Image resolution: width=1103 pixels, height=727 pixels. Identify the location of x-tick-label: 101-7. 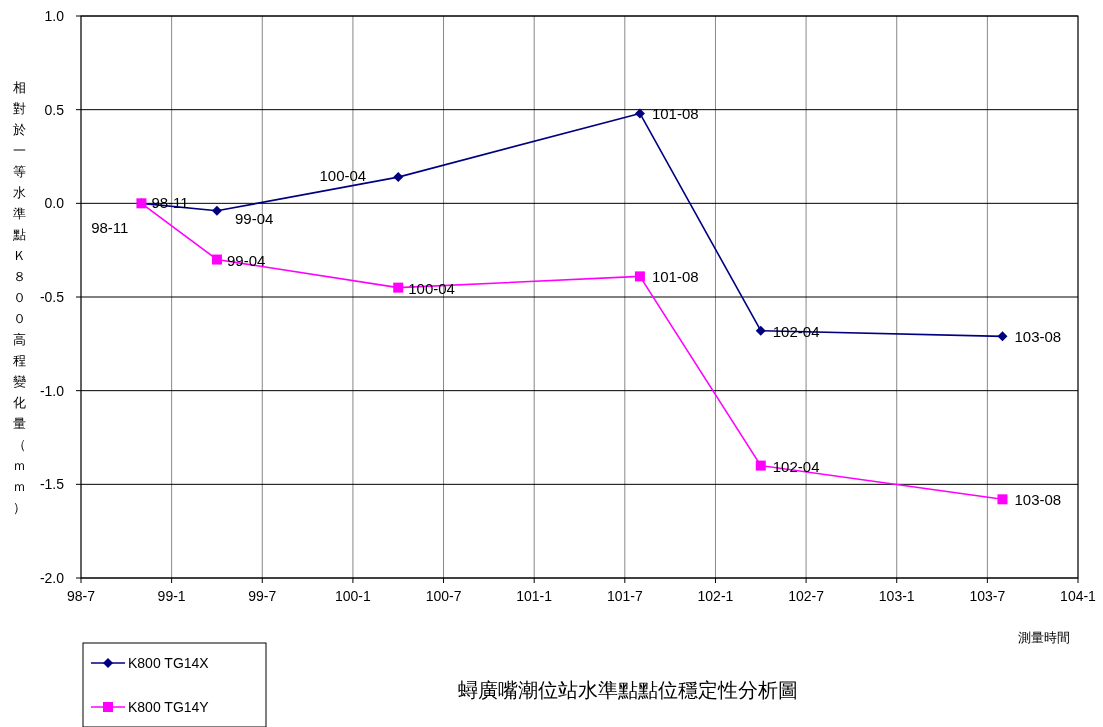
(624, 596).